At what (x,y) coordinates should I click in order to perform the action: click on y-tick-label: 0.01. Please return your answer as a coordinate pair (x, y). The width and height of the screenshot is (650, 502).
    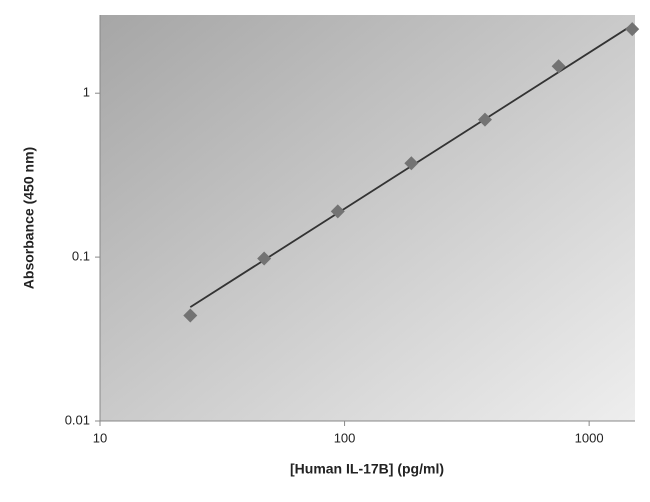
    Looking at the image, I should click on (77, 419).